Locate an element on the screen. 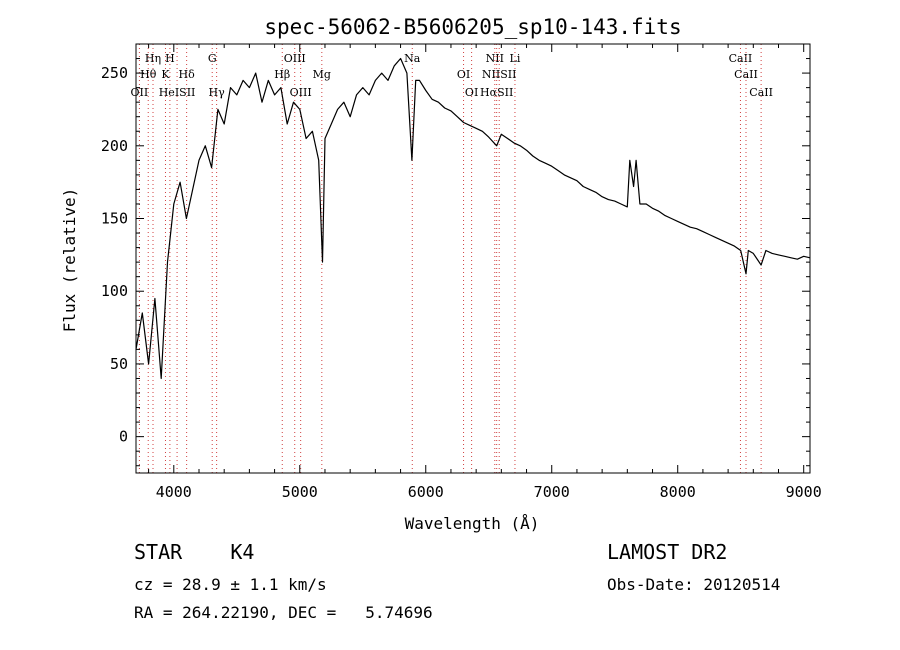 The width and height of the screenshot is (900, 650). x-tick-label: 4000 is located at coordinates (174, 492).